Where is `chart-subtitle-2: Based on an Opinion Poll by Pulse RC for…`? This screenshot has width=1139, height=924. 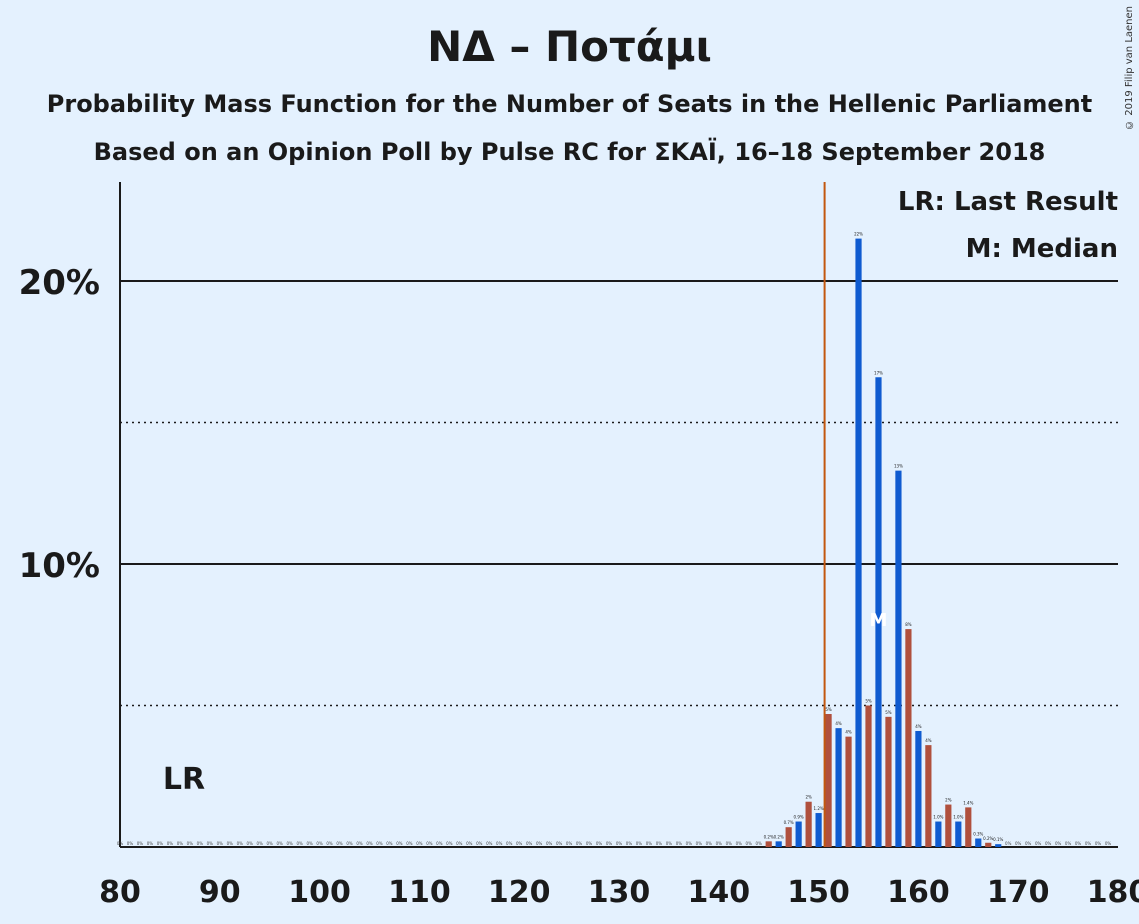
chart-subtitle-2: Based on an Opinion Poll by Pulse RC for… is located at coordinates (569, 152).